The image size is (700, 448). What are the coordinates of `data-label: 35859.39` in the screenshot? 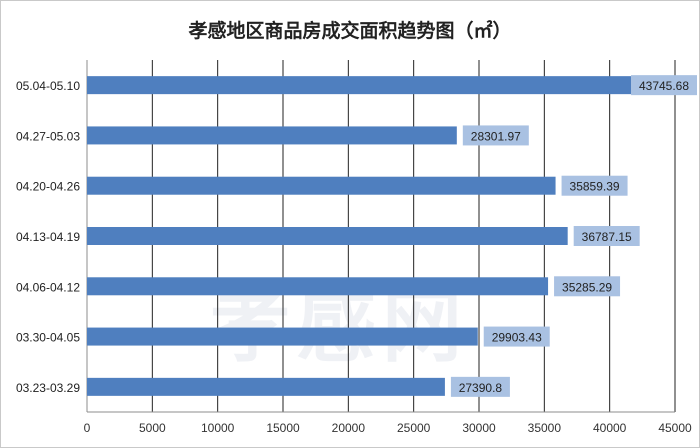 It's located at (595, 187).